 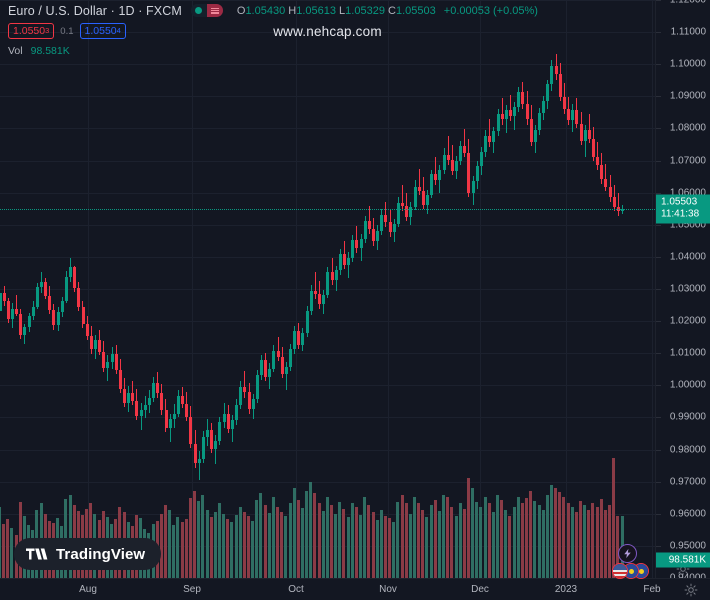 I want to click on us-flag-icon, so click(x=620, y=571).